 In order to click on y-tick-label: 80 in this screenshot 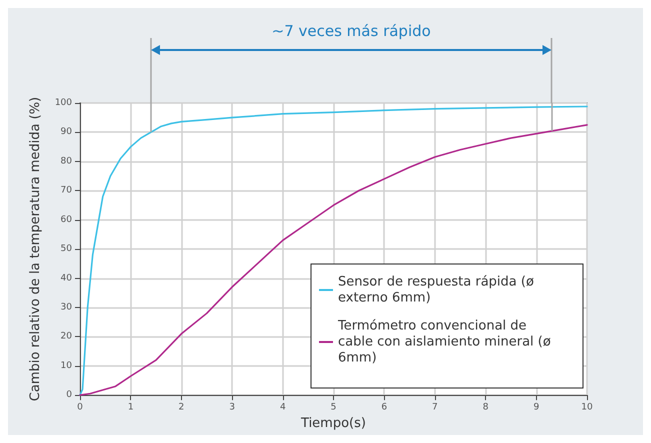, I will do `click(66, 161)`.